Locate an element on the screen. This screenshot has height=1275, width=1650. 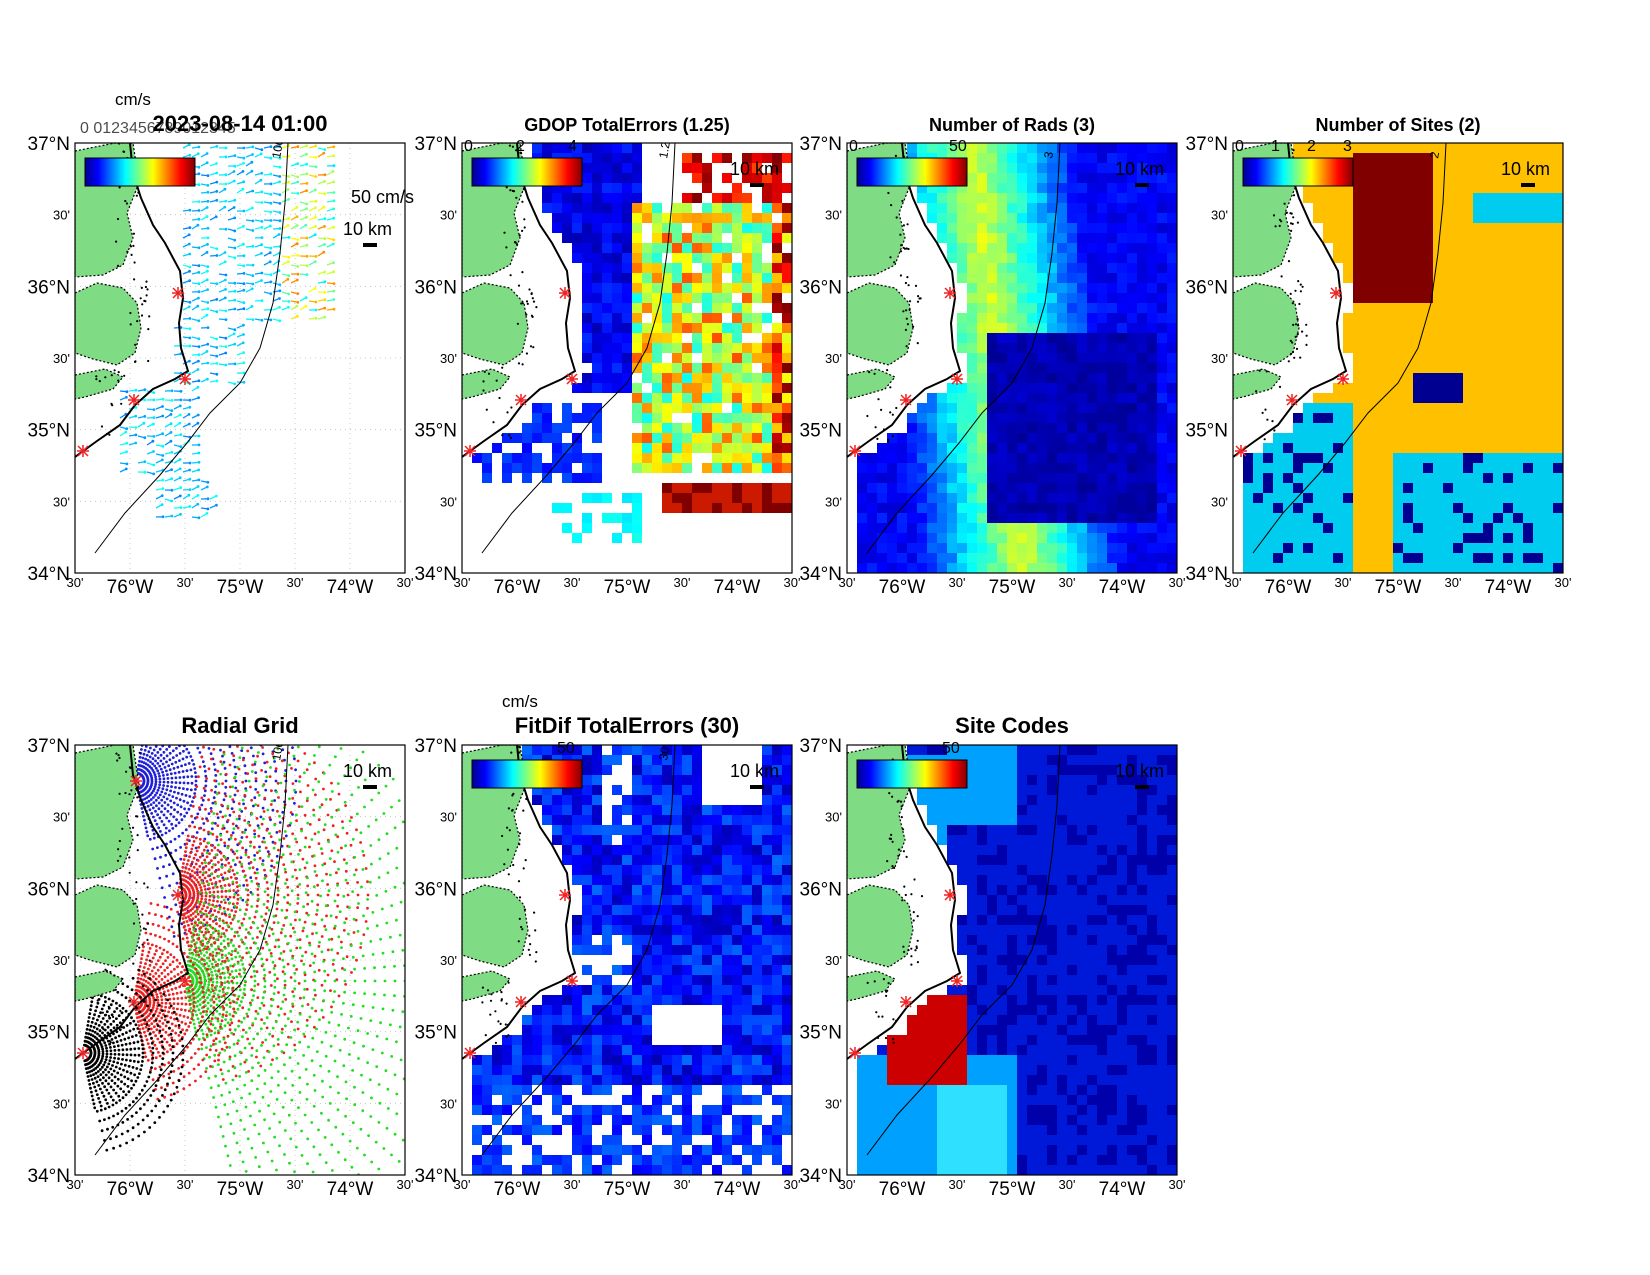
colorbar: 0 2 4 is located at coordinates (523, 162).